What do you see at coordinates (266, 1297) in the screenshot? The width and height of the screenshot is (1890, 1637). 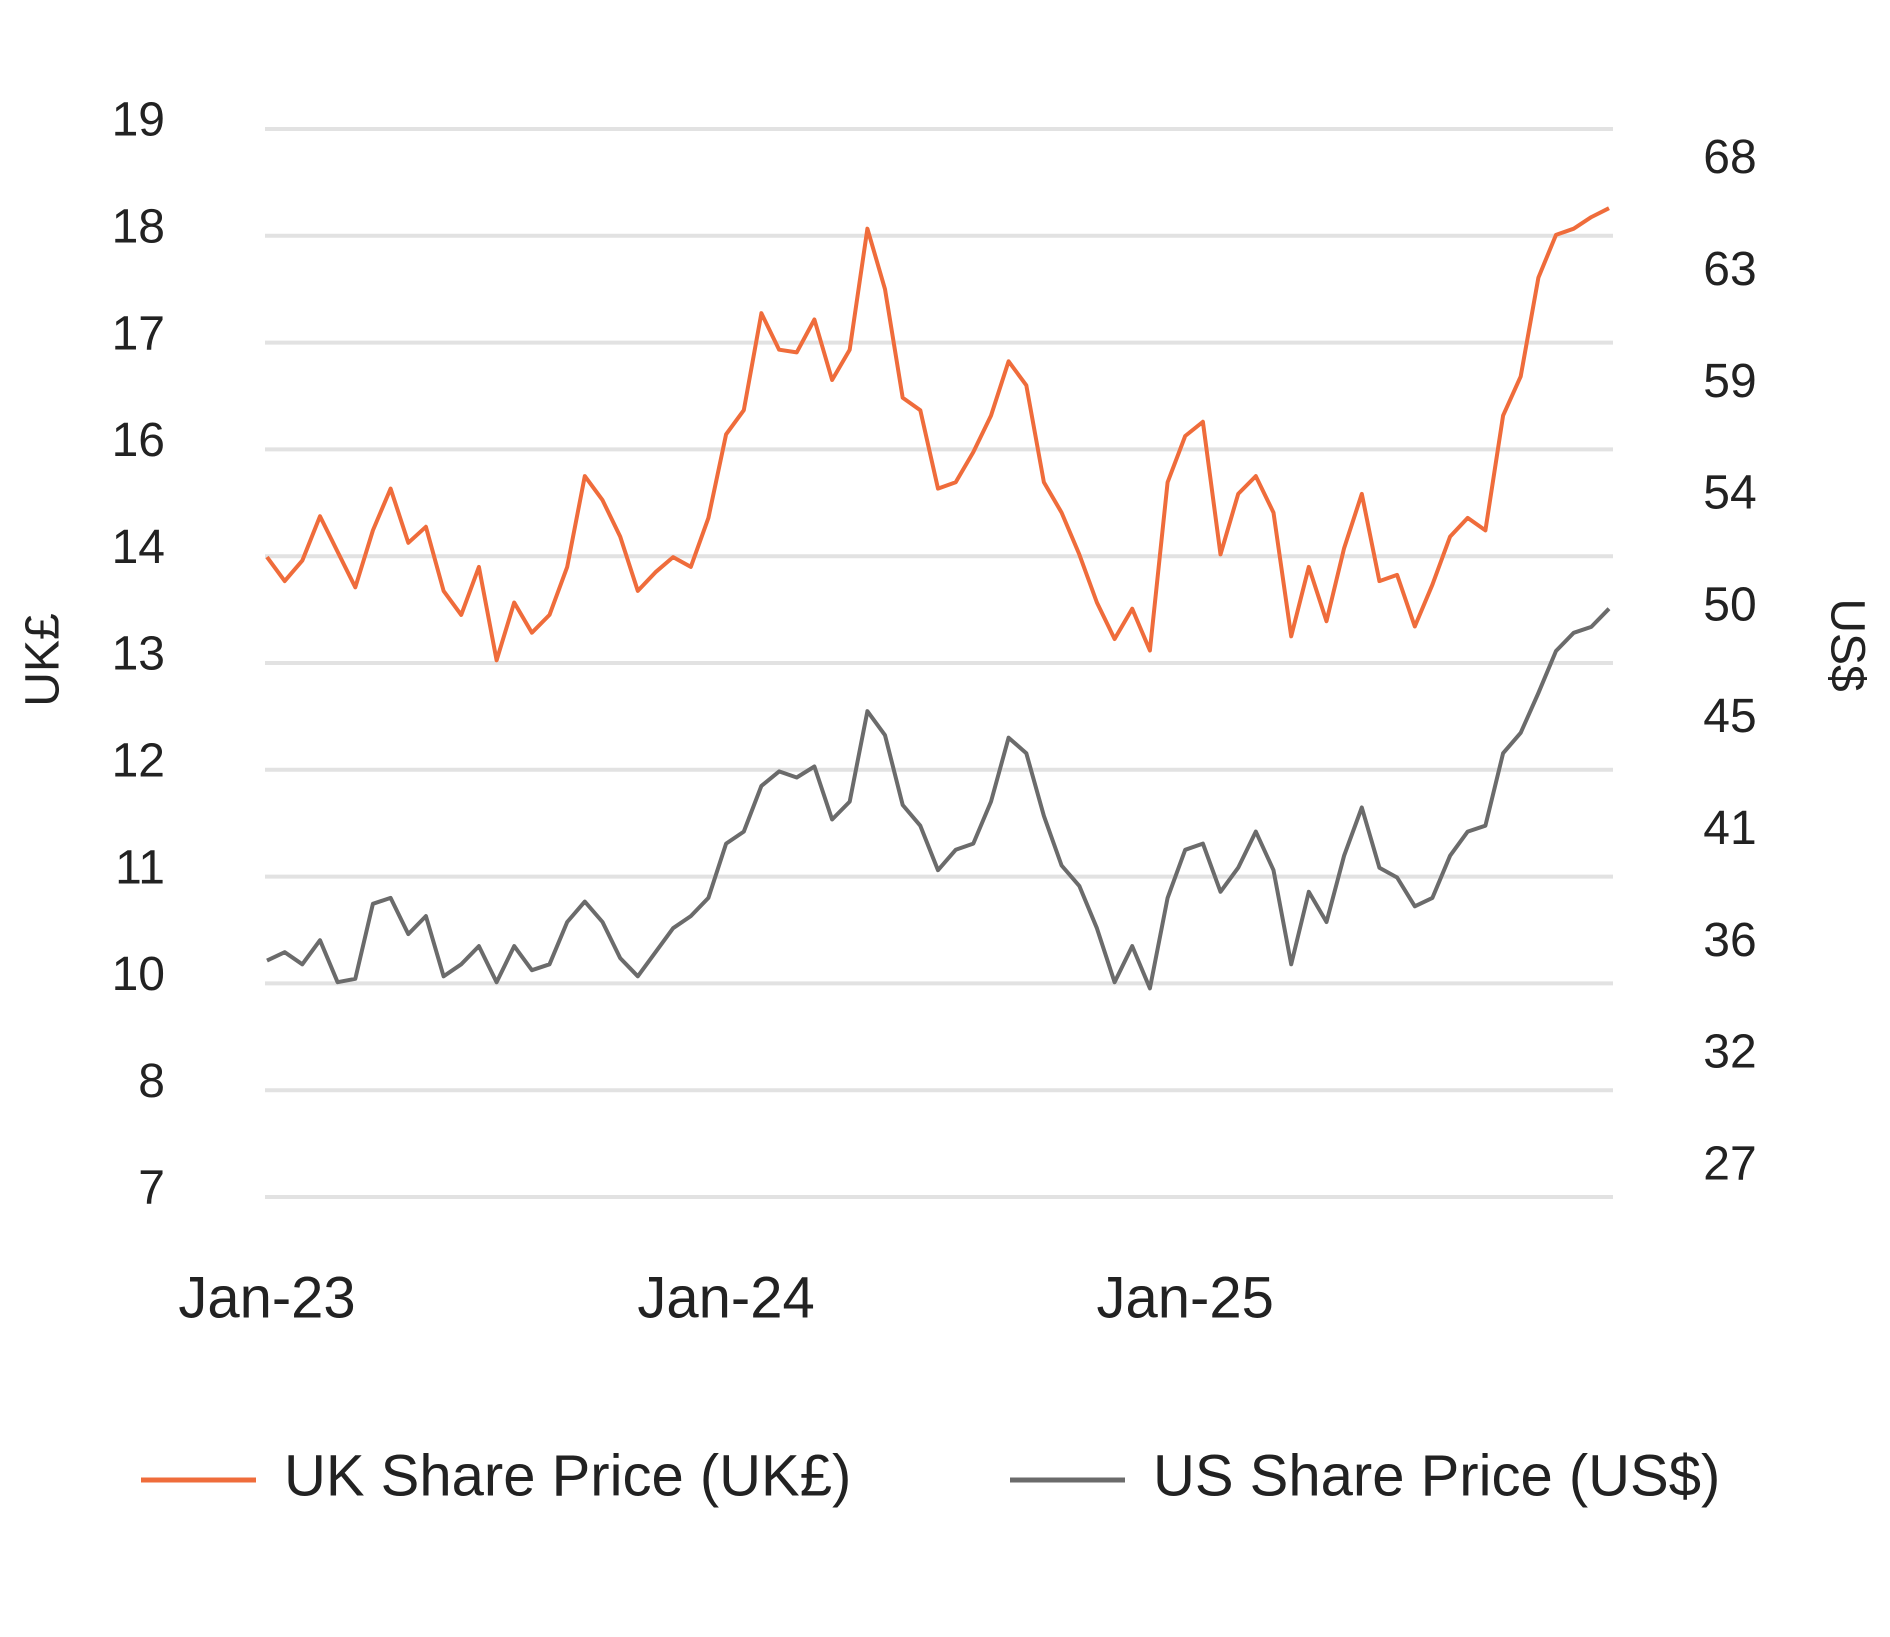 I see `x-tick-label: Jan-23` at bounding box center [266, 1297].